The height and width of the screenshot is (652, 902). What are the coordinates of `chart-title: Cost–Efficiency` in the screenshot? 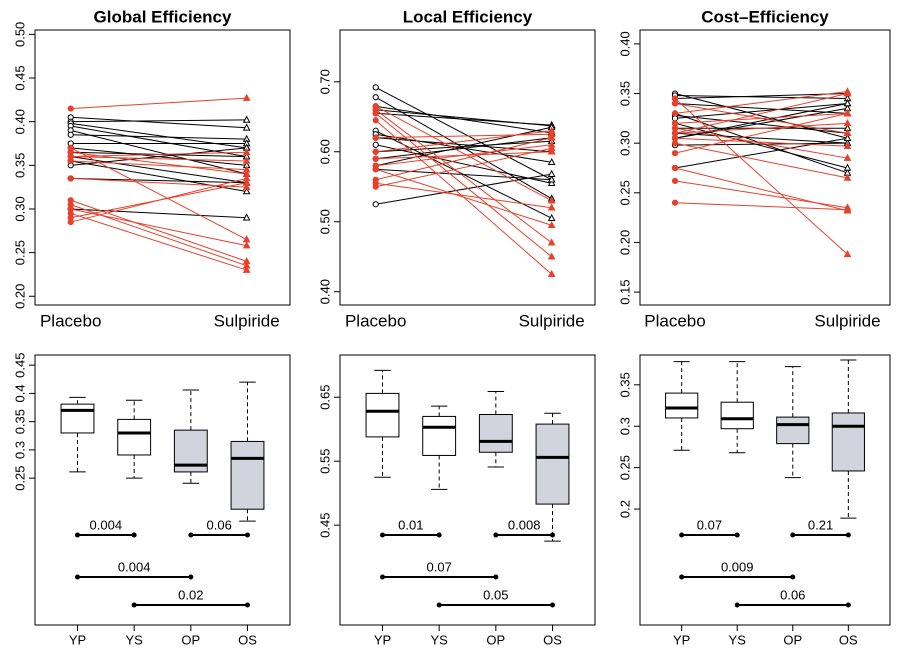 It's located at (765, 16).